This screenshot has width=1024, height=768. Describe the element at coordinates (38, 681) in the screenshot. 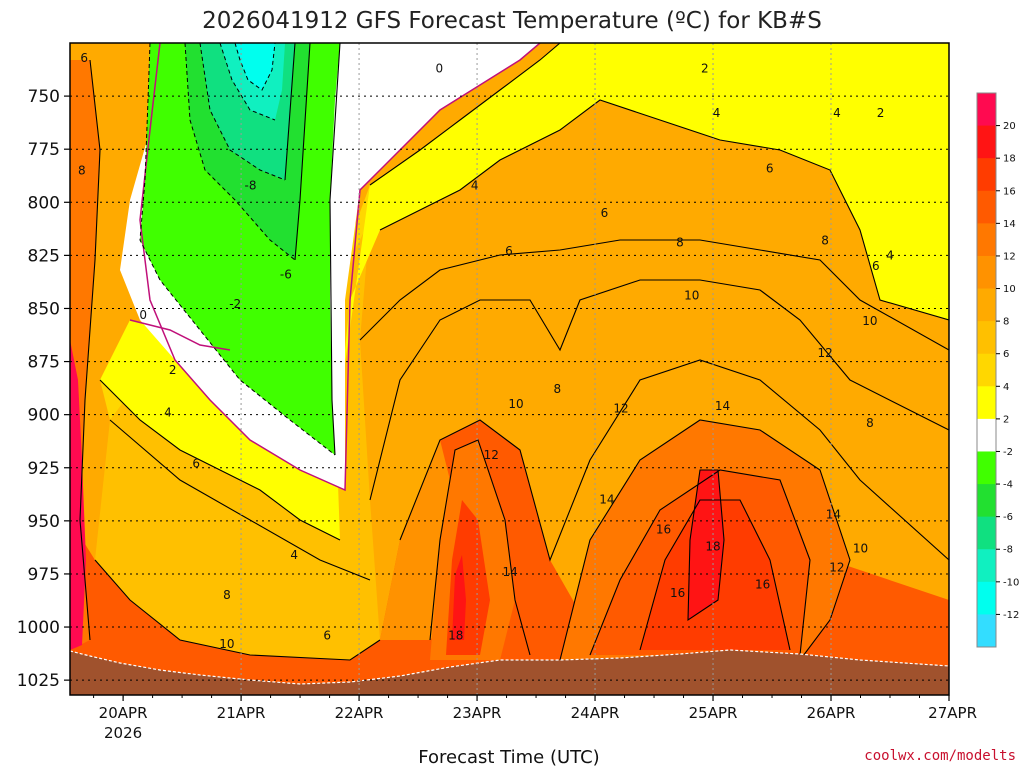

I see `y-tick-label: 1025` at that location.